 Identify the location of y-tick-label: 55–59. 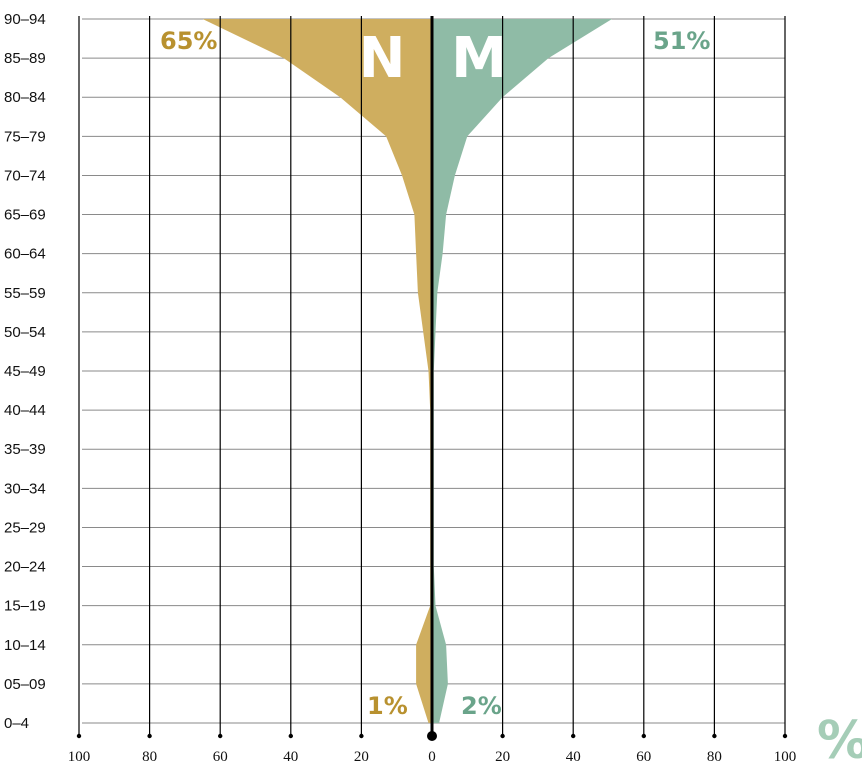
(25, 293).